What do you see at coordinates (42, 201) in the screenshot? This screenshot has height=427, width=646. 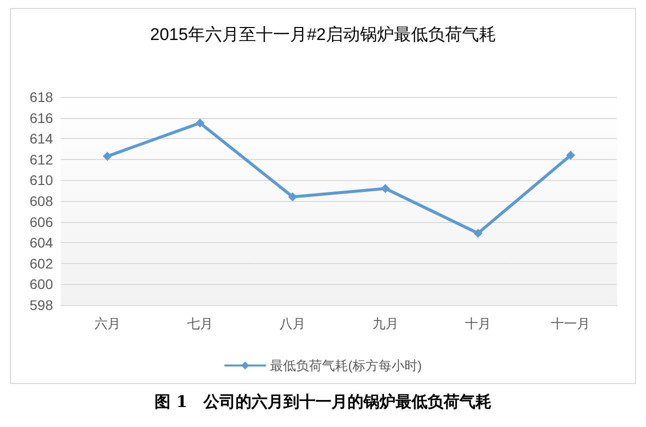 I see `y-tick-label: 608` at bounding box center [42, 201].